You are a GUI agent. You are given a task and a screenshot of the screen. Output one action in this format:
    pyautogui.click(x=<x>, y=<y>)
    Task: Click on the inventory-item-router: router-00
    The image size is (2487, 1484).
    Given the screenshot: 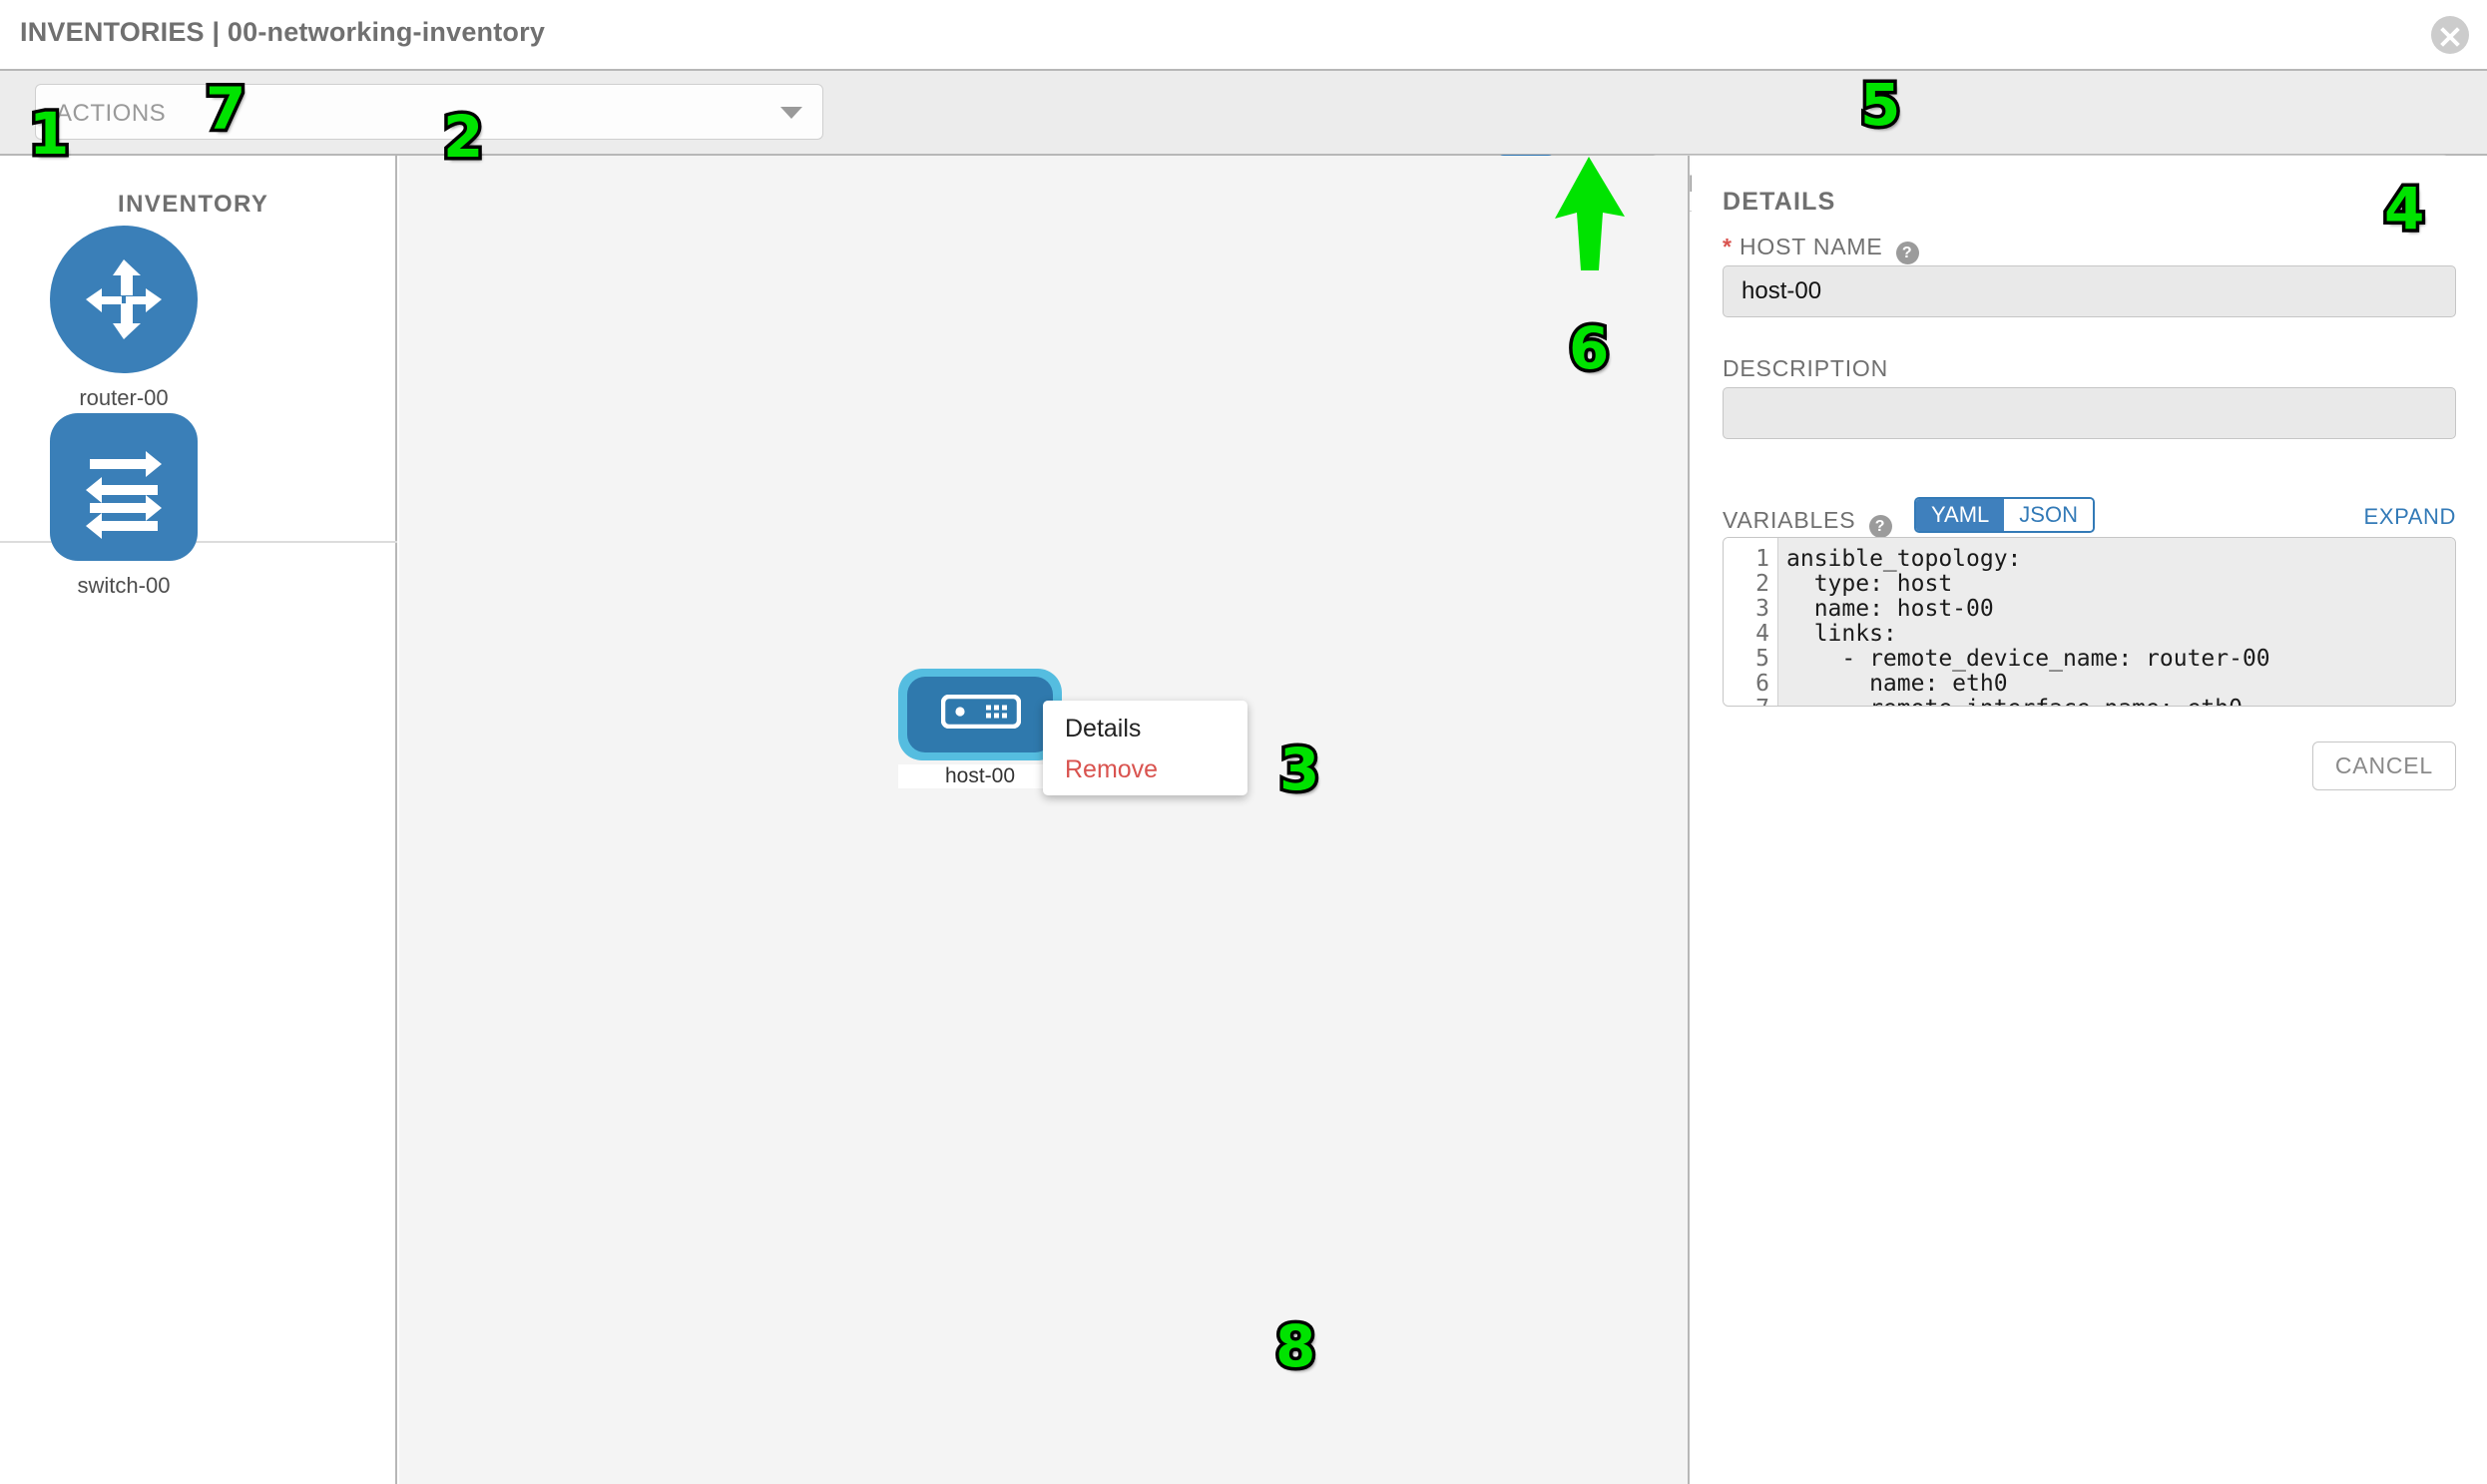 What is the action you would take?
    pyautogui.click(x=124, y=318)
    